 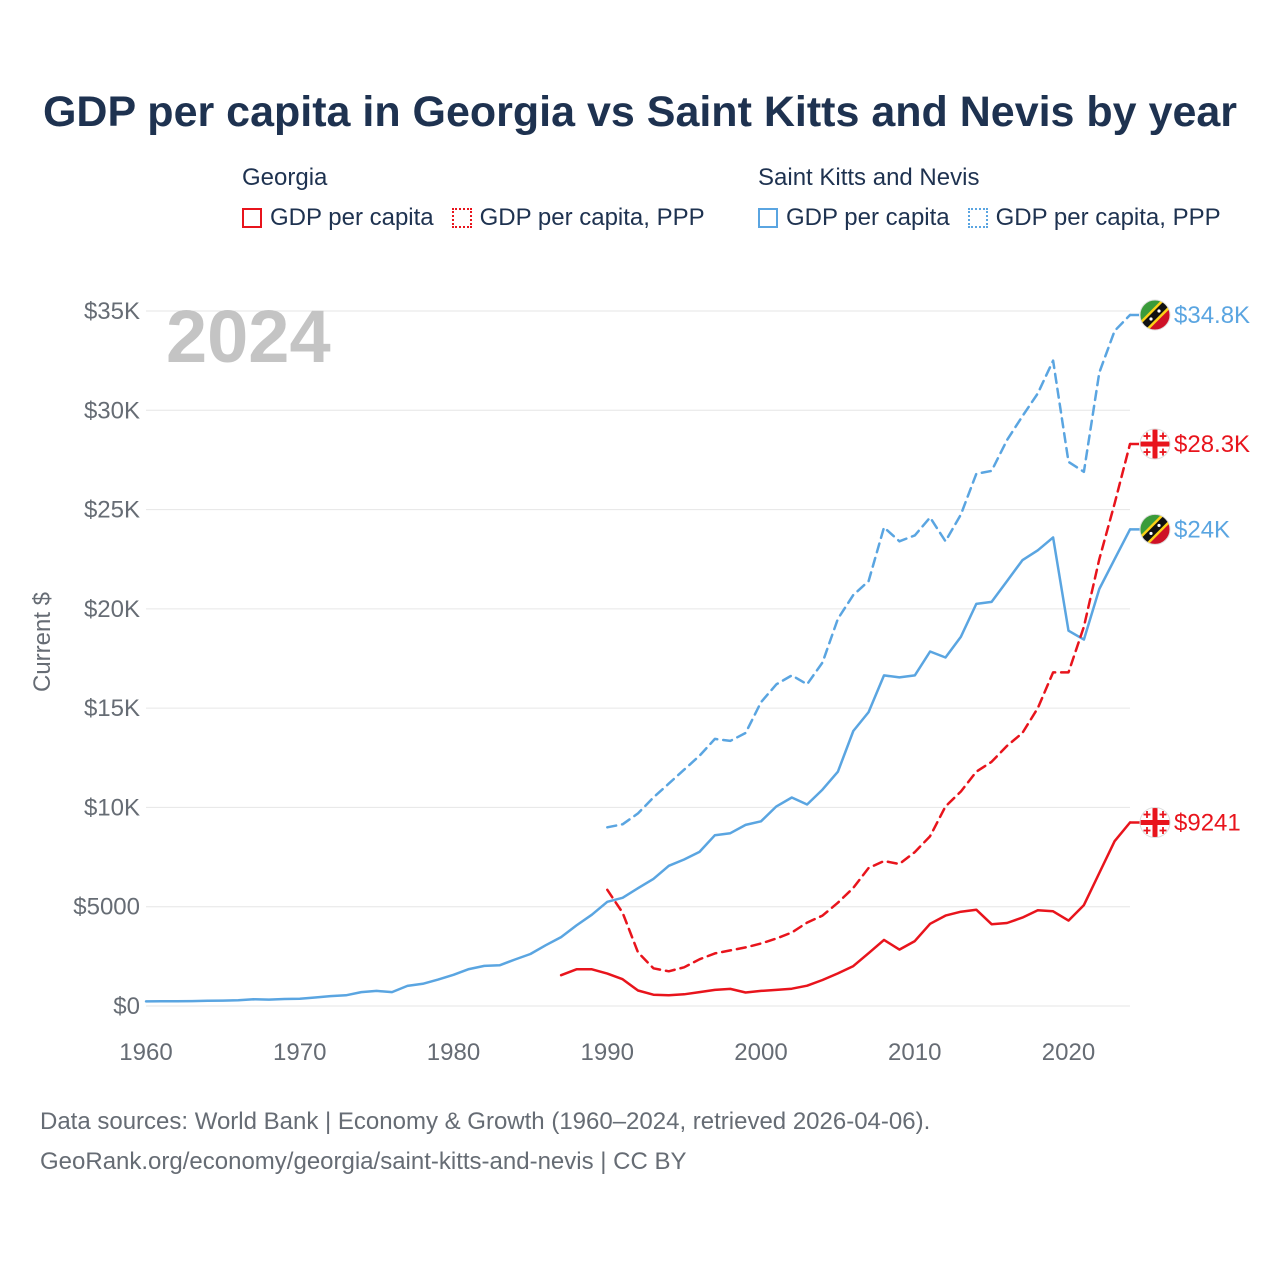 I want to click on series-end-label: $24K, so click(x=1202, y=529).